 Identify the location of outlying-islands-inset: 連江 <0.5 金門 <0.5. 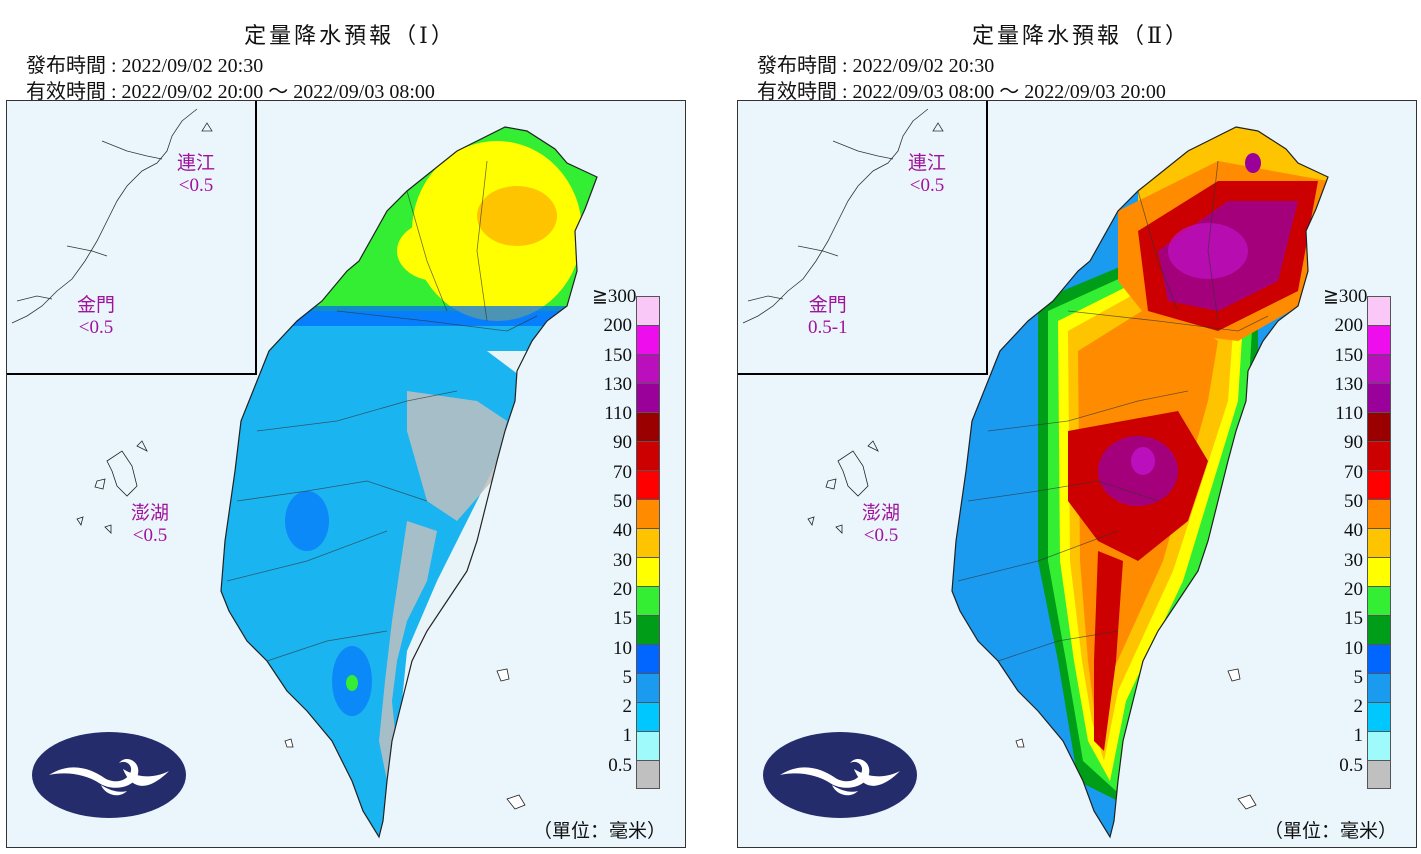
(132, 238).